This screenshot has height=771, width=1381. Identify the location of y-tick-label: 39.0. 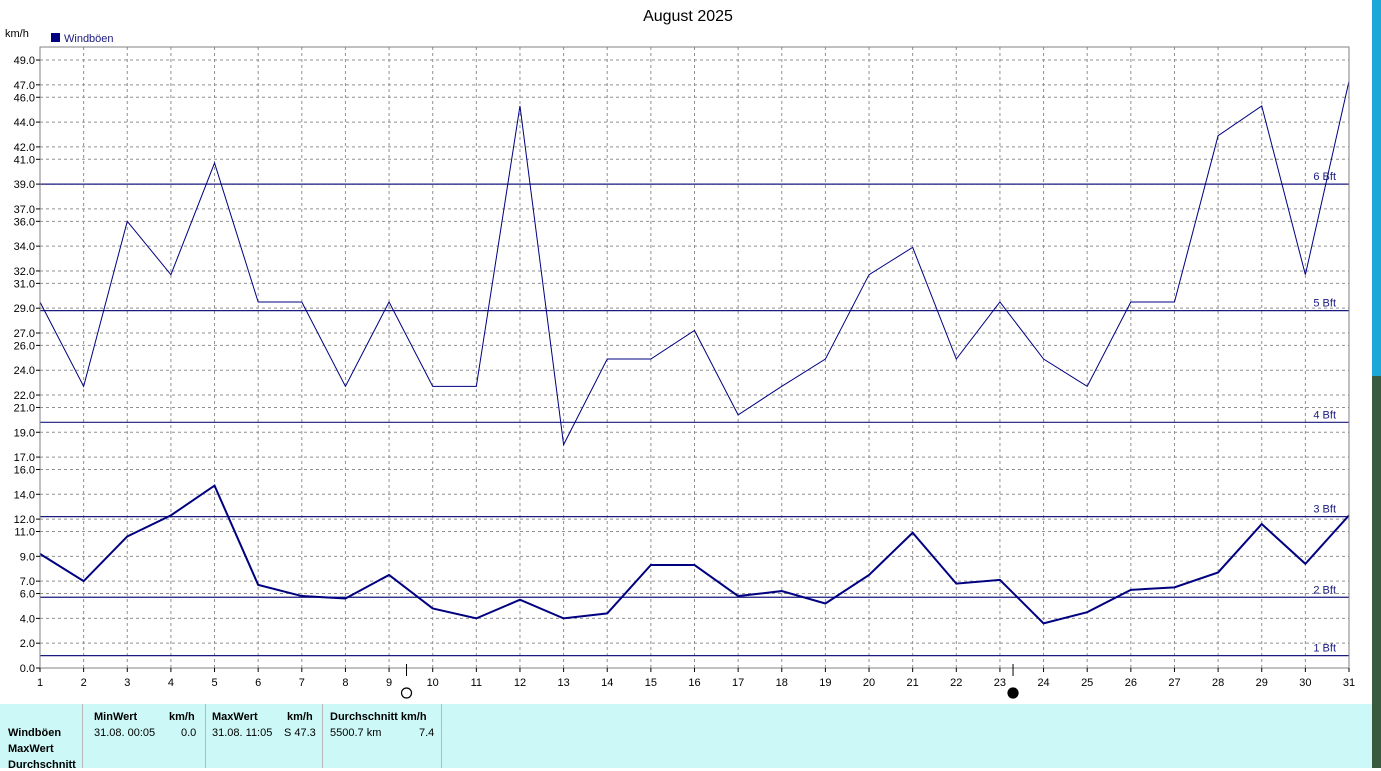
(24, 185).